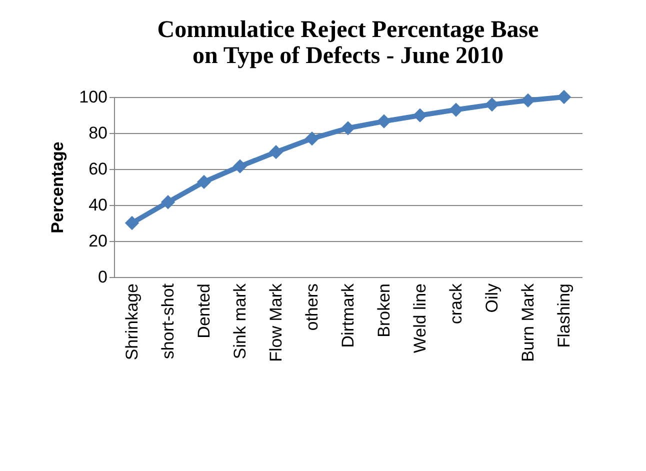  Describe the element at coordinates (204, 311) in the screenshot. I see `x-tick-label: Dented` at that location.